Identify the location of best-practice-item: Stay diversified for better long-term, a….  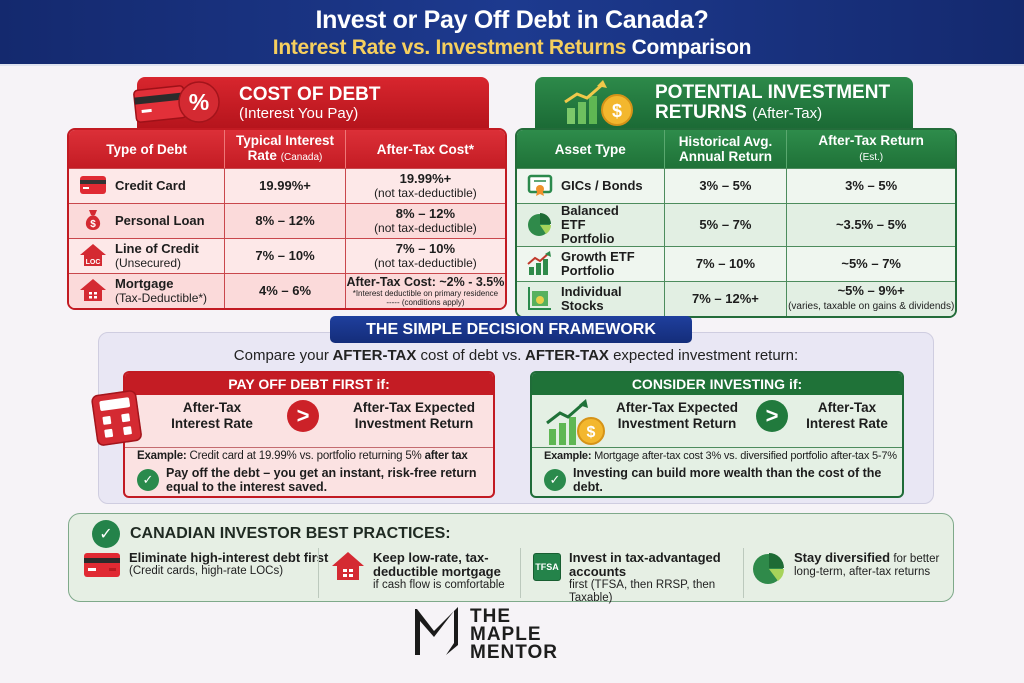
(855, 570).